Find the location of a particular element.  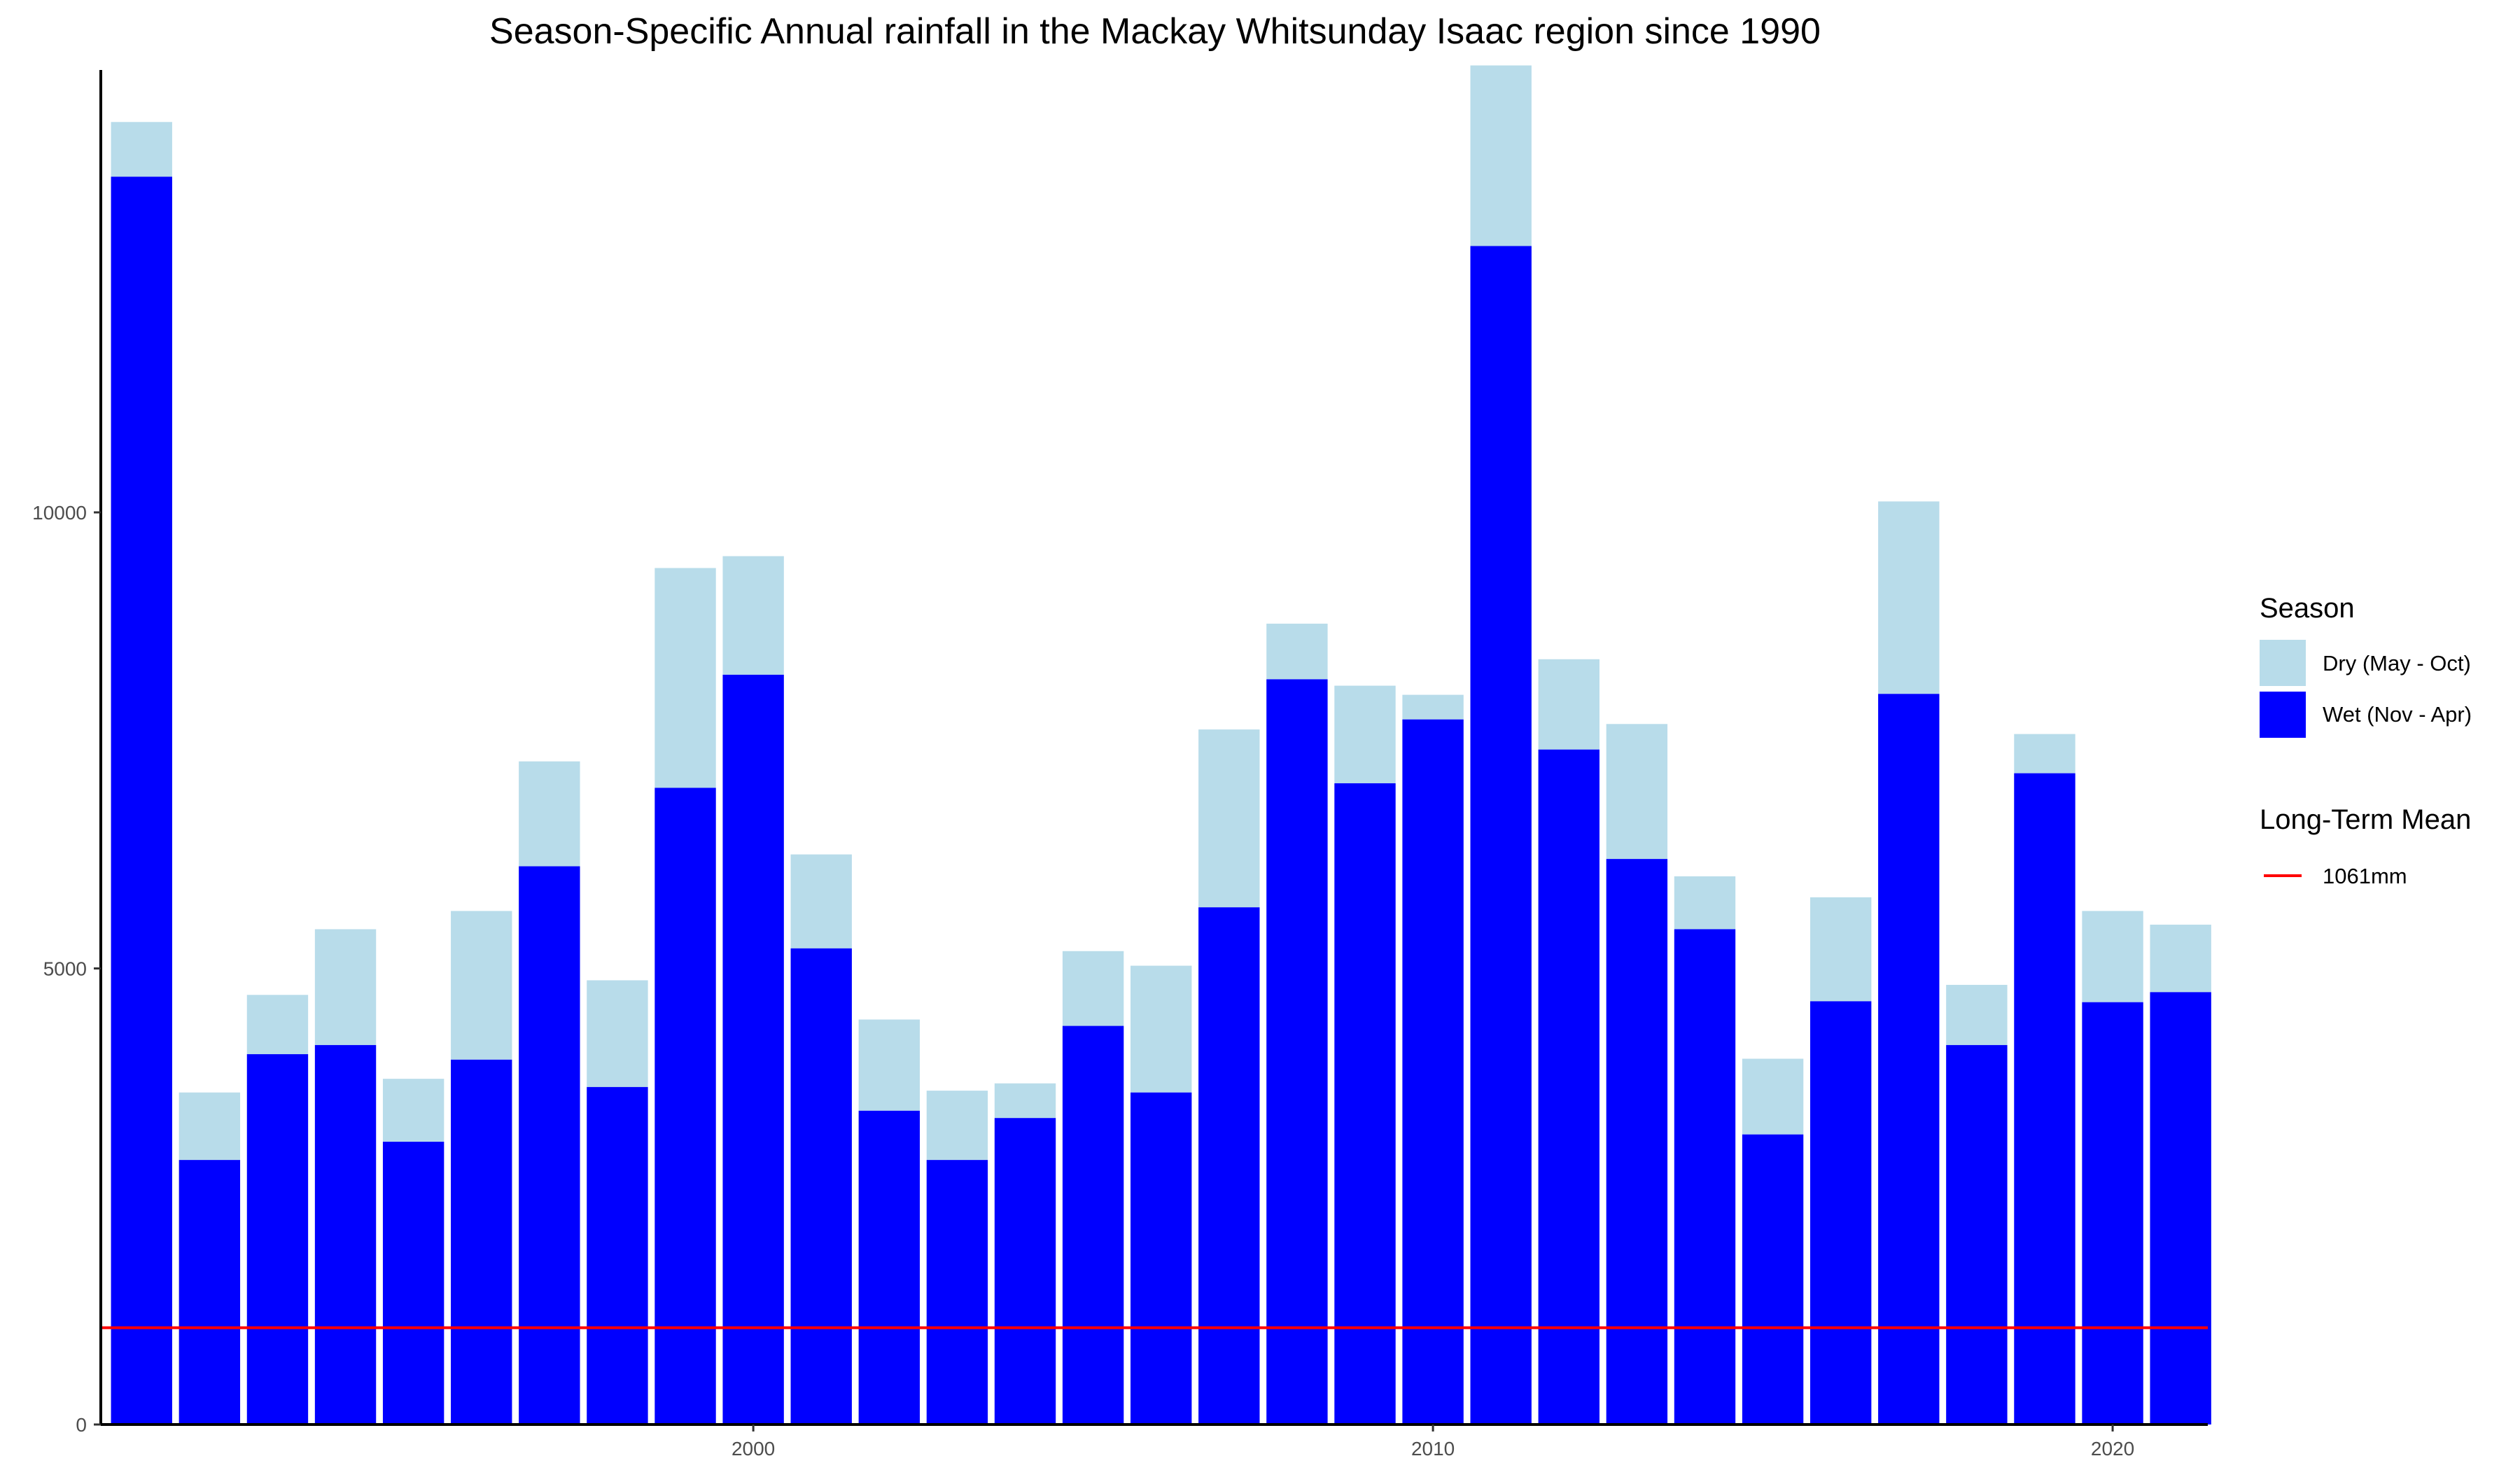

bar-wet-2020 is located at coordinates (2112, 1213).